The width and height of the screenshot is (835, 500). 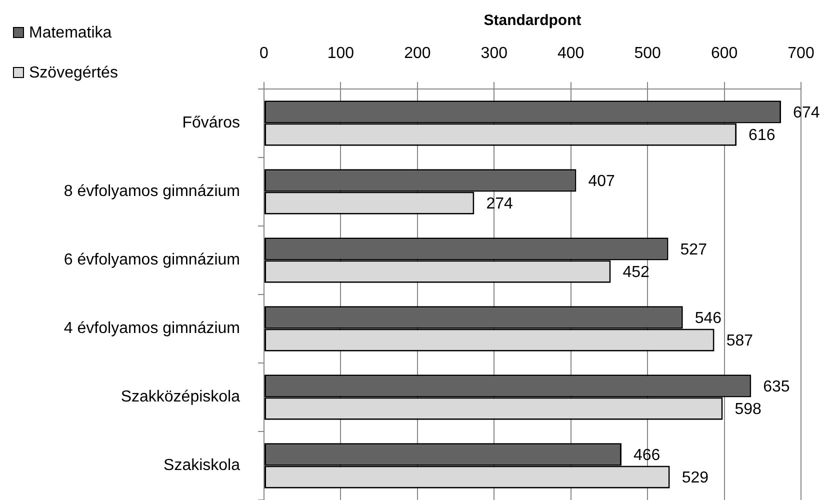 What do you see at coordinates (740, 341) in the screenshot?
I see `data-label: 587` at bounding box center [740, 341].